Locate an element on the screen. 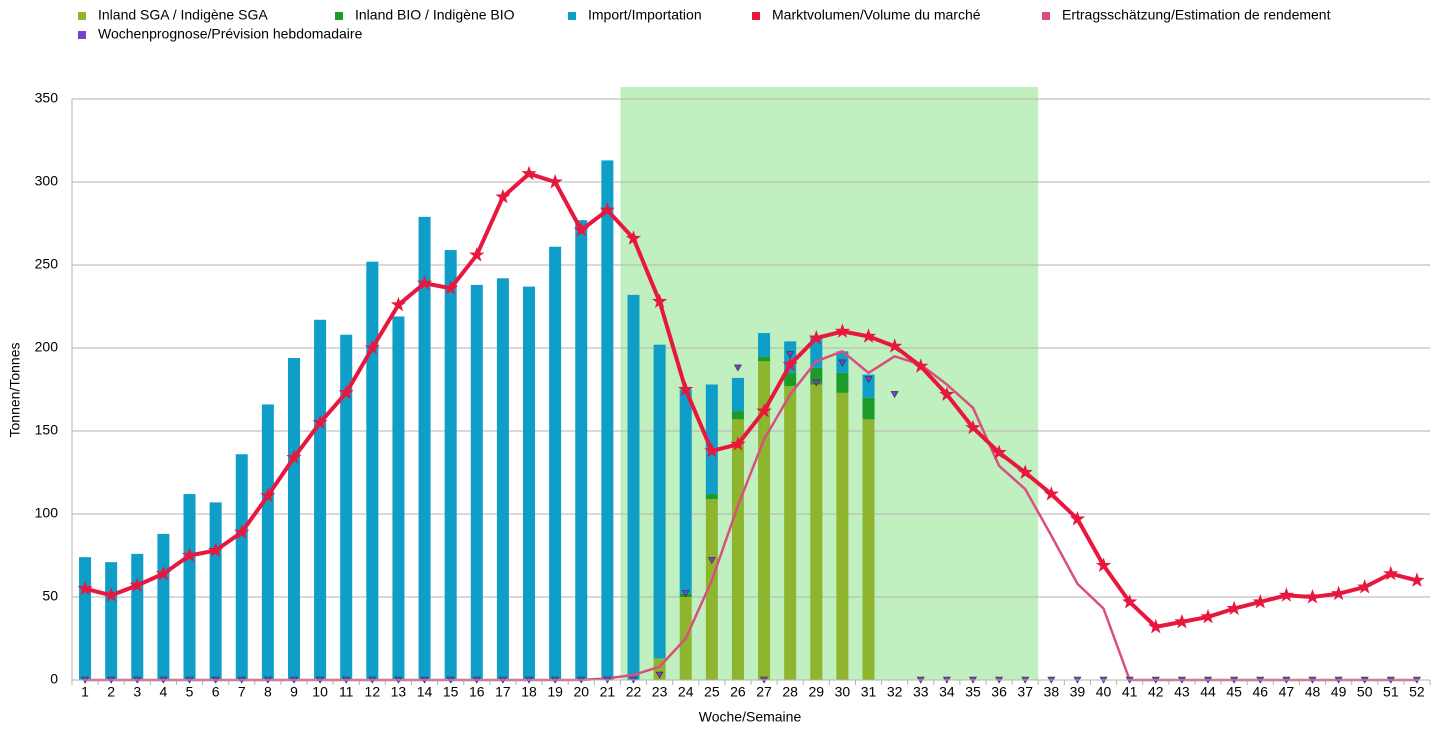  x-tick-label: 38 is located at coordinates (1052, 692).